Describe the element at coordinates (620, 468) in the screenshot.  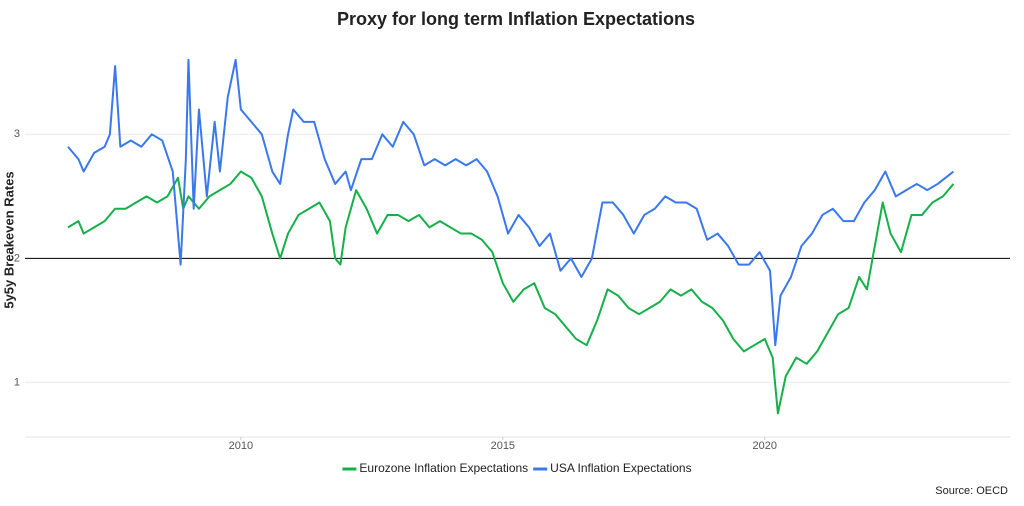
I see `legend-label: USA Inflation Expectations` at that location.